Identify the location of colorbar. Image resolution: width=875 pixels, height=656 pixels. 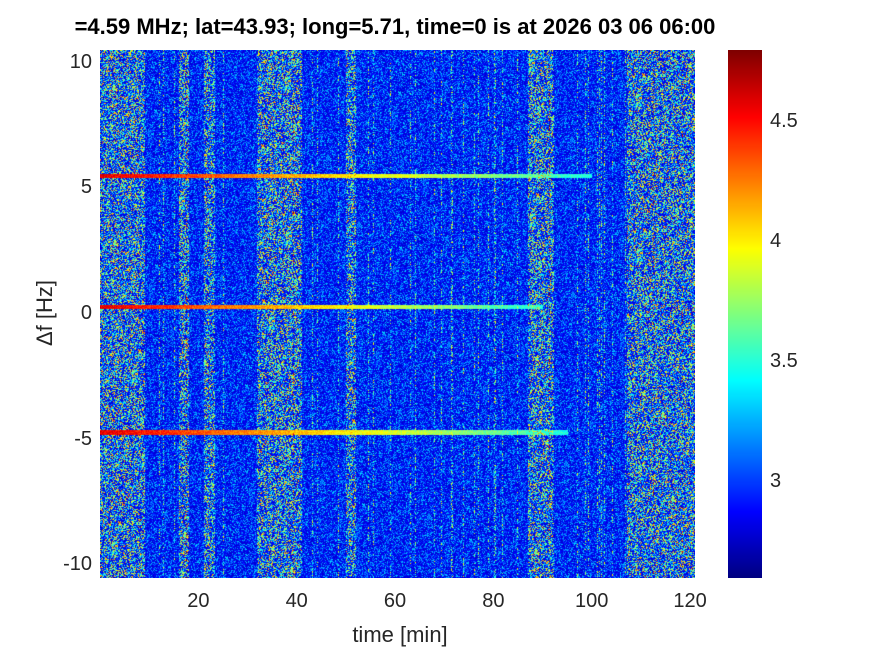
(745, 314).